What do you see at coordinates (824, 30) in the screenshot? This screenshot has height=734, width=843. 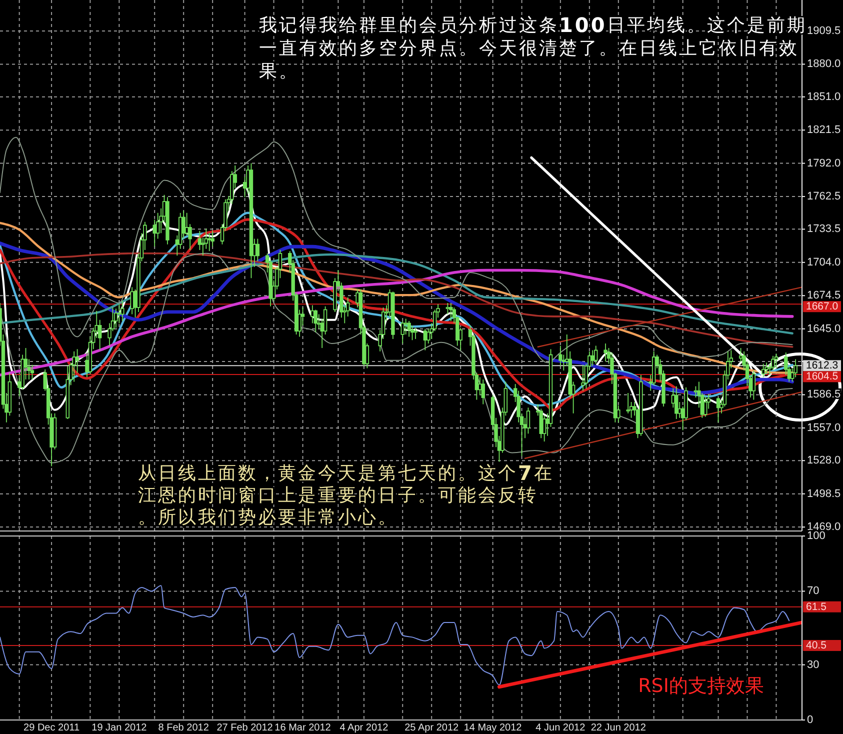 I see `y-tick-label: 1909.5` at bounding box center [824, 30].